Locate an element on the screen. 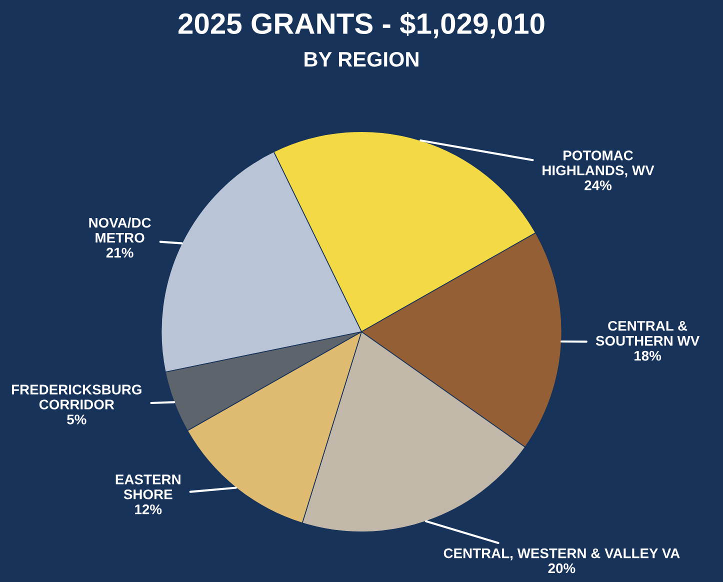 The width and height of the screenshot is (723, 582). slice-label: EASTERN SHORE is located at coordinates (148, 487).